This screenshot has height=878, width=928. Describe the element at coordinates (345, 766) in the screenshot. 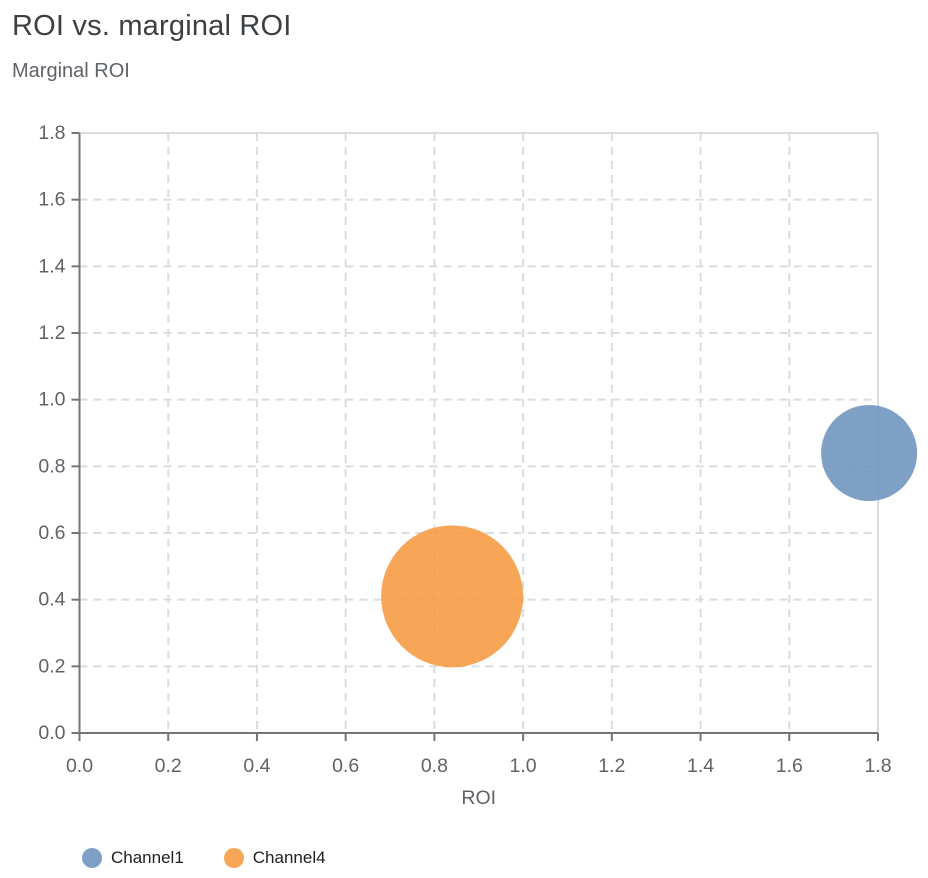

I see `x-tick-label: 0.6` at that location.